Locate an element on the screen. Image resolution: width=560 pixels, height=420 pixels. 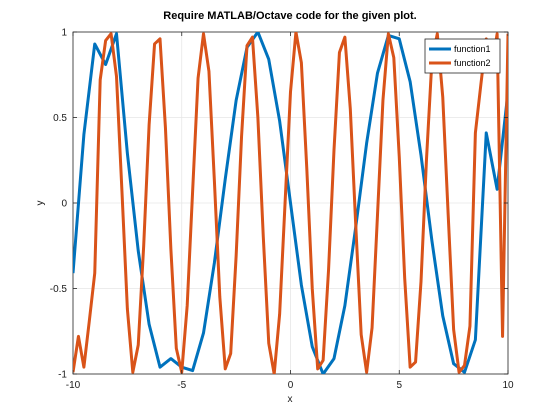
x-tick-label: -10 is located at coordinates (73, 385).